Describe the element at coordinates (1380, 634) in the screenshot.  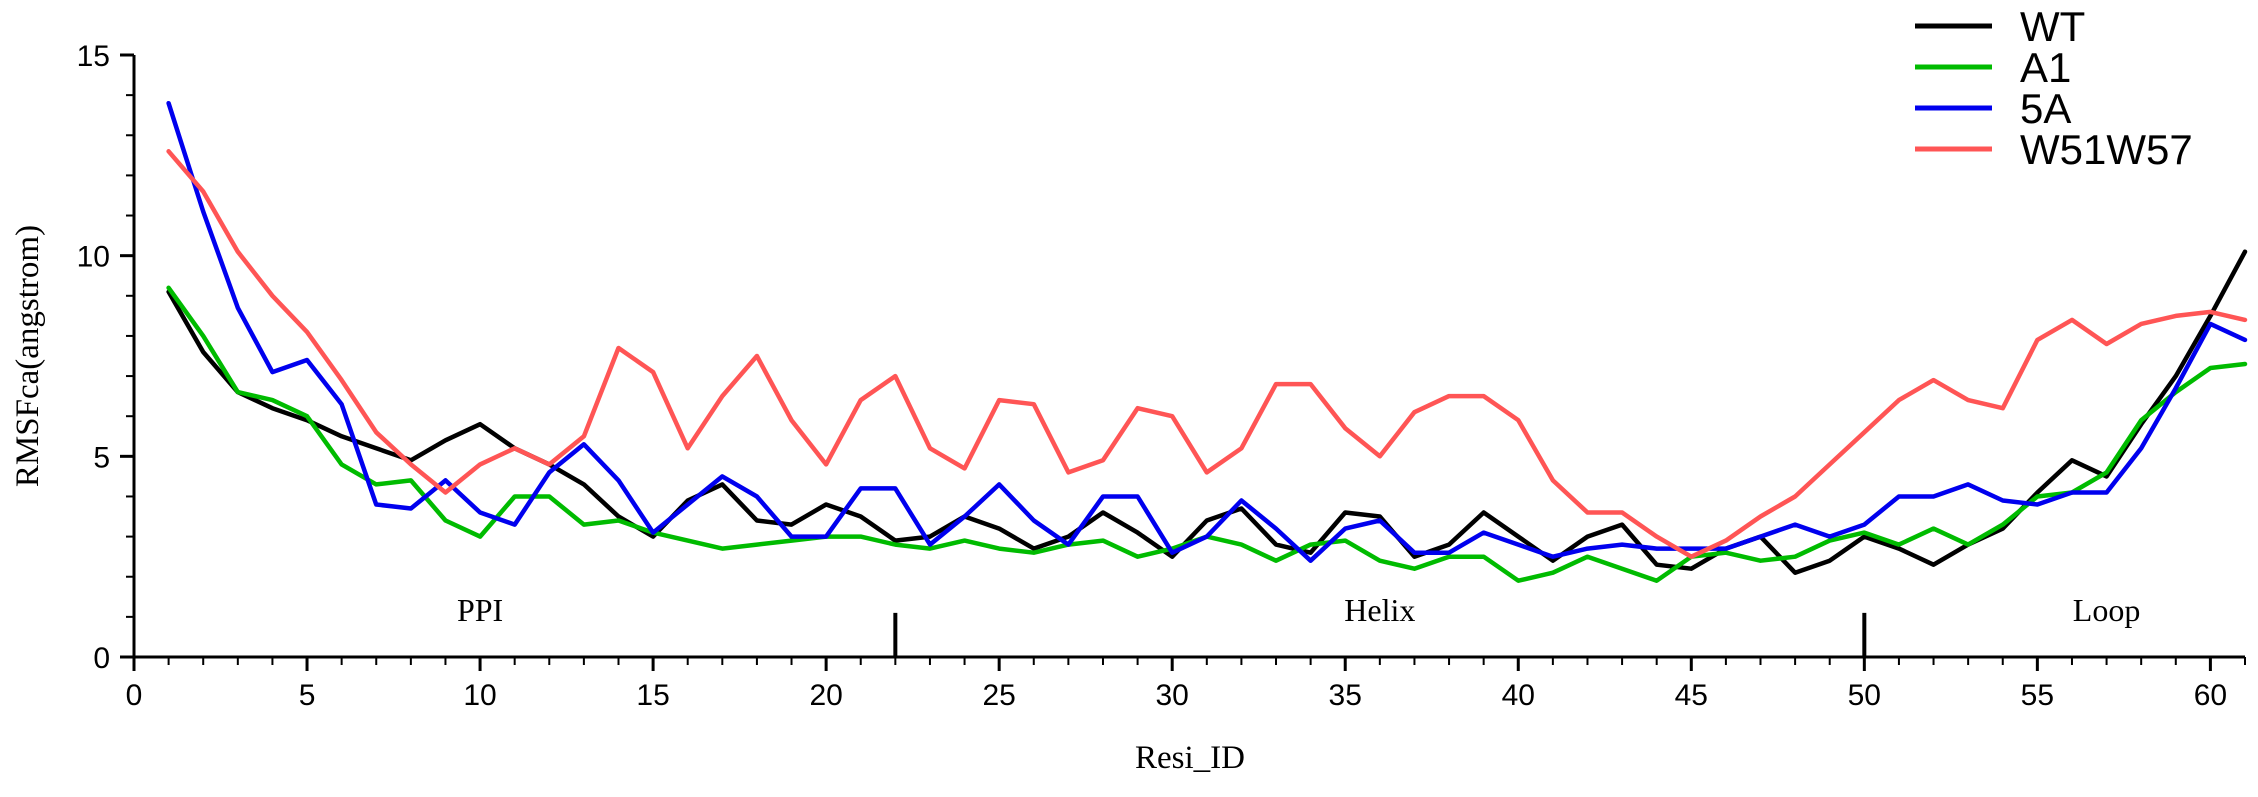
I see `region-dividers` at that location.